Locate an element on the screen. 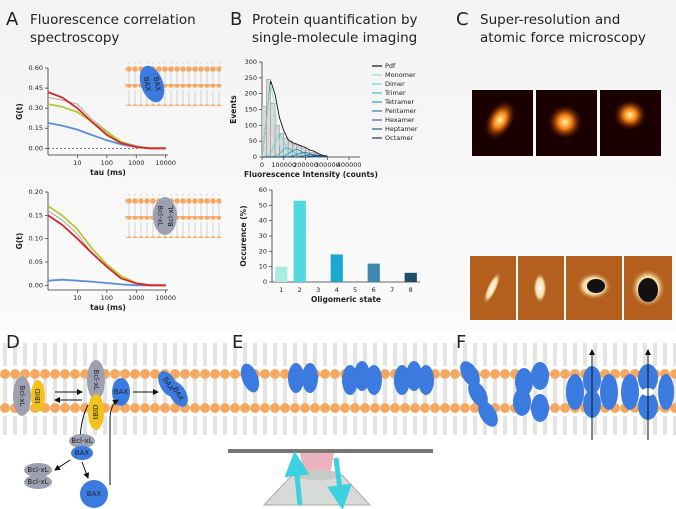 Image resolution: width=676 pixels, height=509 pixels. y-tick-label: 60 is located at coordinates (263, 190).